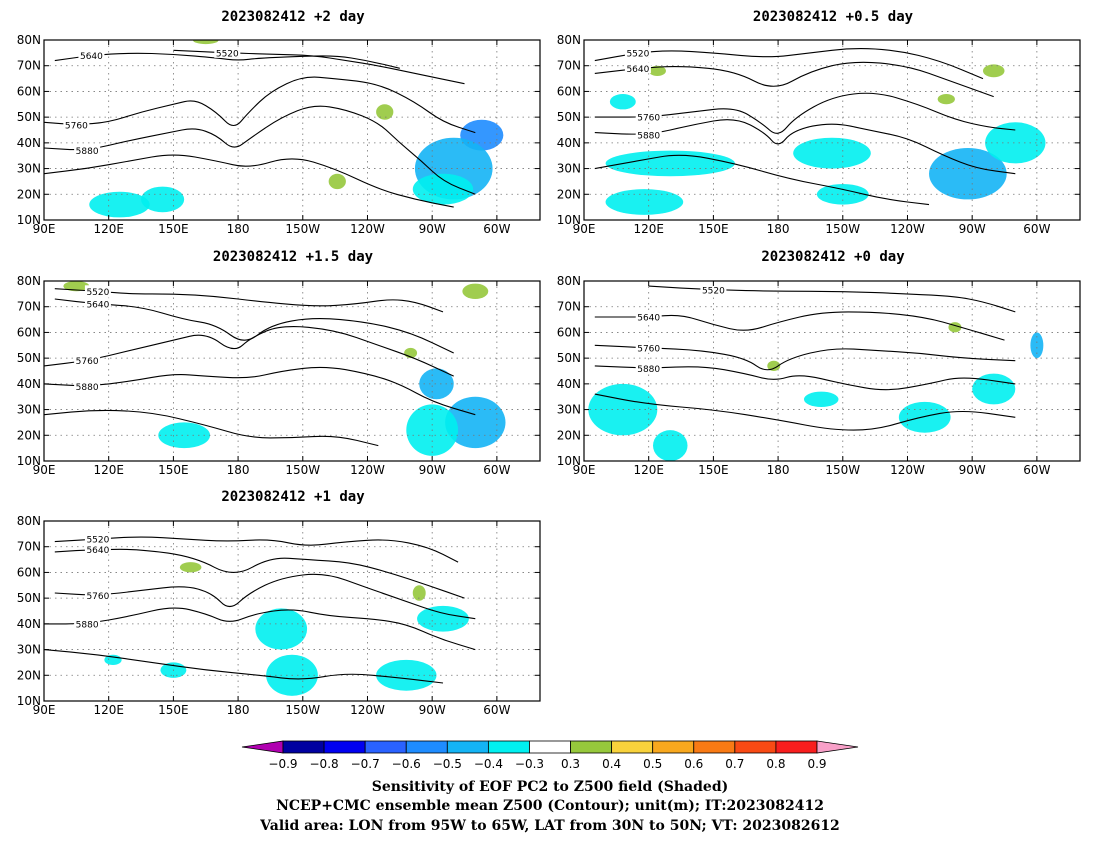 Image resolution: width=1100 pixels, height=850 pixels. What do you see at coordinates (652, 764) in the screenshot?
I see `colorbar-label: 0.5` at bounding box center [652, 764].